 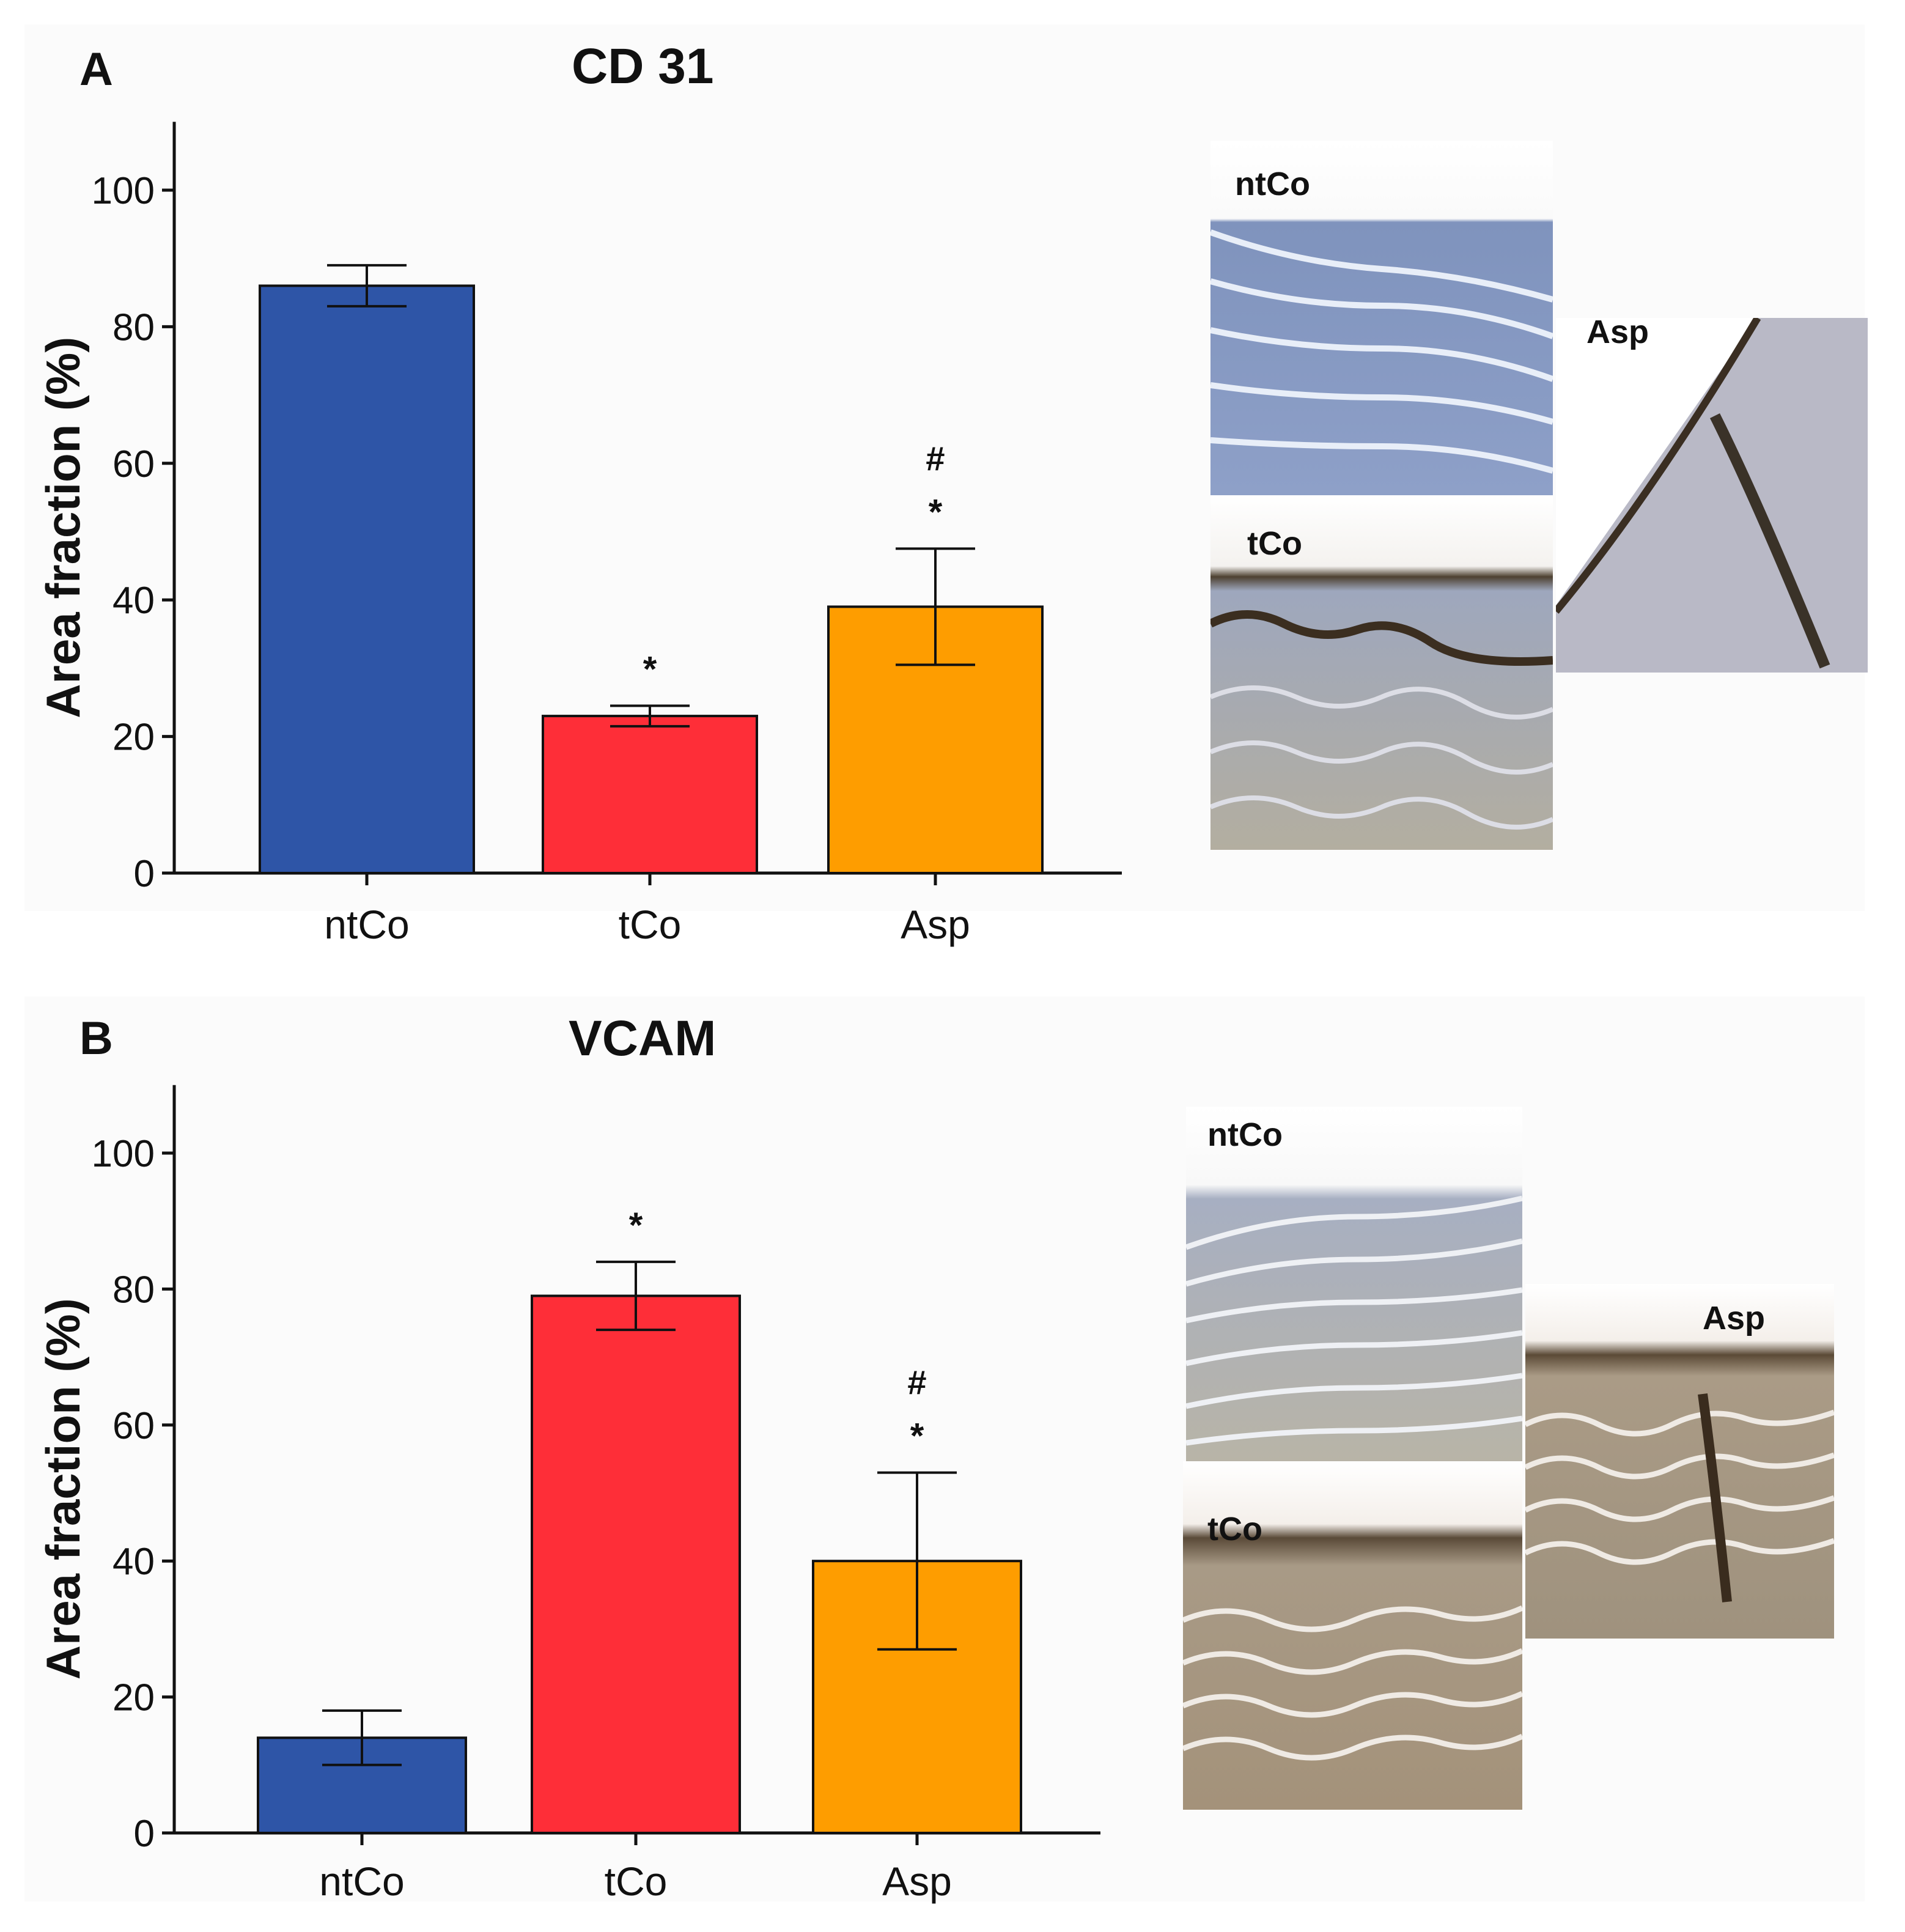 What do you see at coordinates (1354, 1284) in the screenshot?
I see `micrograph-b-ntco` at bounding box center [1354, 1284].